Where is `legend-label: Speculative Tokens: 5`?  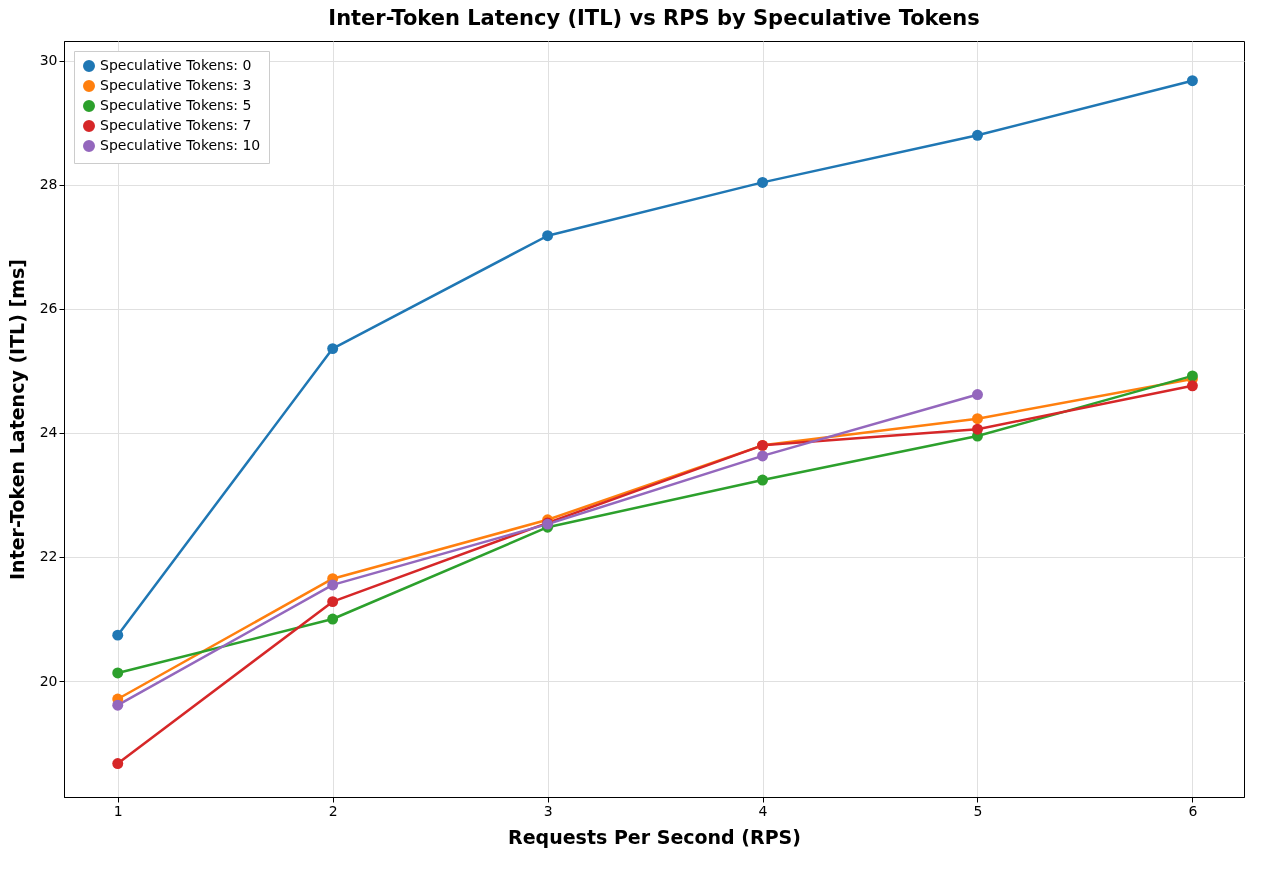
legend-label: Speculative Tokens: 5 is located at coordinates (176, 105).